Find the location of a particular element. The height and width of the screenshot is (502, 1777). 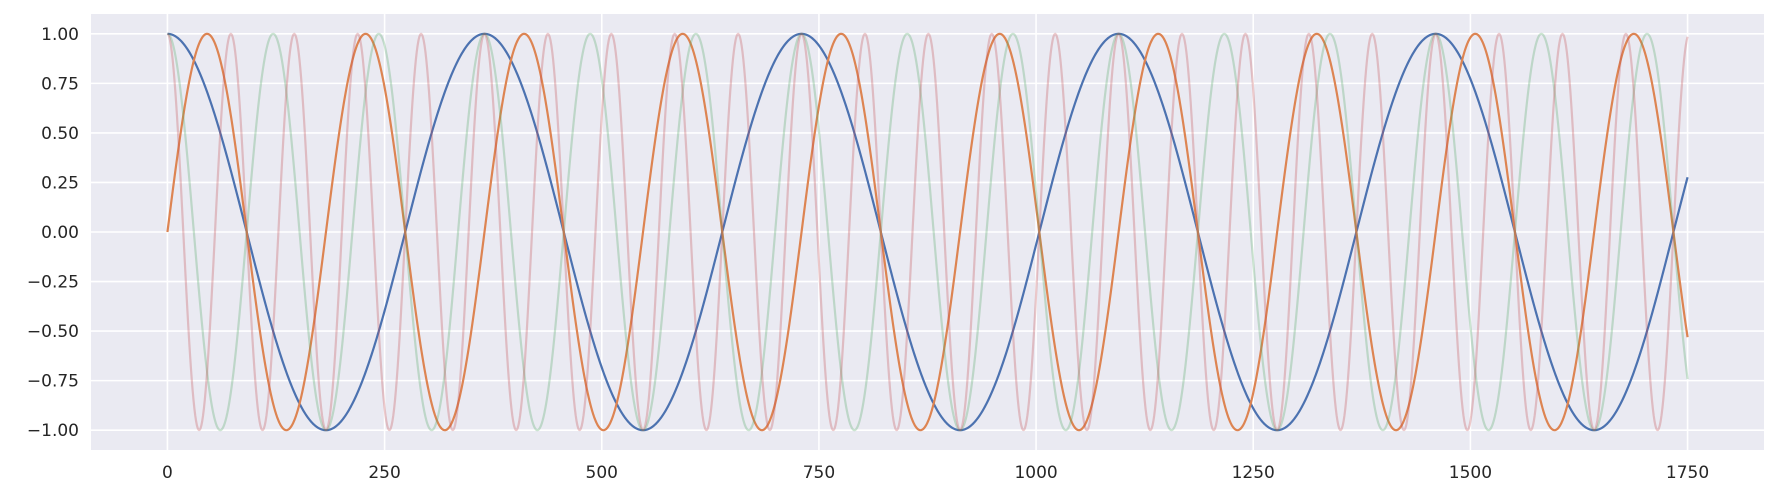

y-tick-label: −0.50 is located at coordinates (53, 332).